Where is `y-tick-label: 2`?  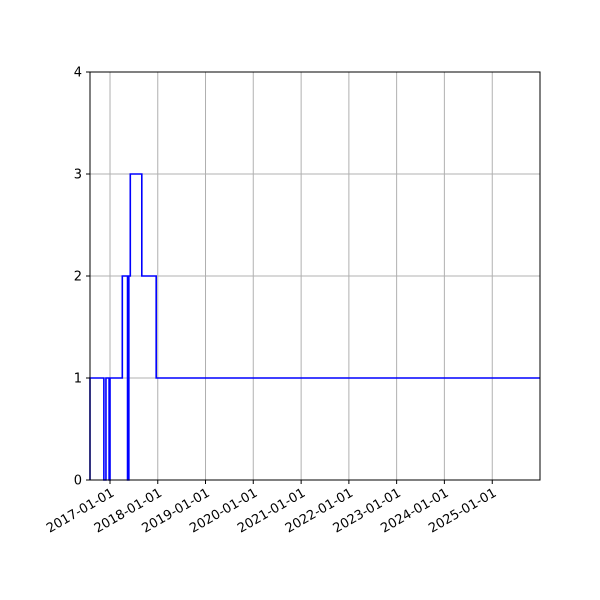 y-tick-label: 2 is located at coordinates (78, 277).